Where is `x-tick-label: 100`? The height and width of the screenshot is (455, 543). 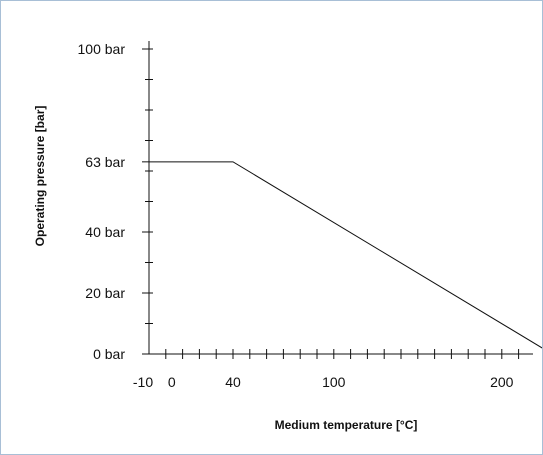
x-tick-label: 100 is located at coordinates (334, 382).